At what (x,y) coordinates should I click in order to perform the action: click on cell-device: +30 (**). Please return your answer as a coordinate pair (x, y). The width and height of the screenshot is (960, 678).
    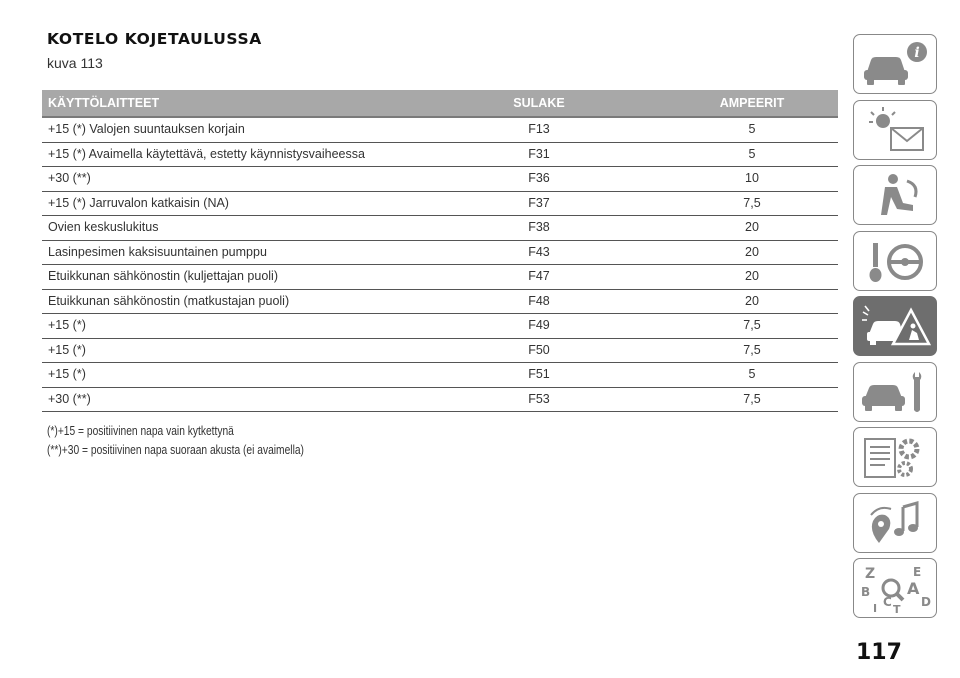
    Looking at the image, I should click on (227, 179).